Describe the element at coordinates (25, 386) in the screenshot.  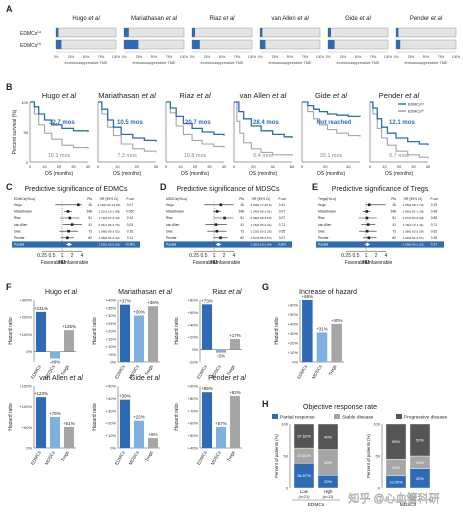
I see `bar-y-tick: +150%` at that location.